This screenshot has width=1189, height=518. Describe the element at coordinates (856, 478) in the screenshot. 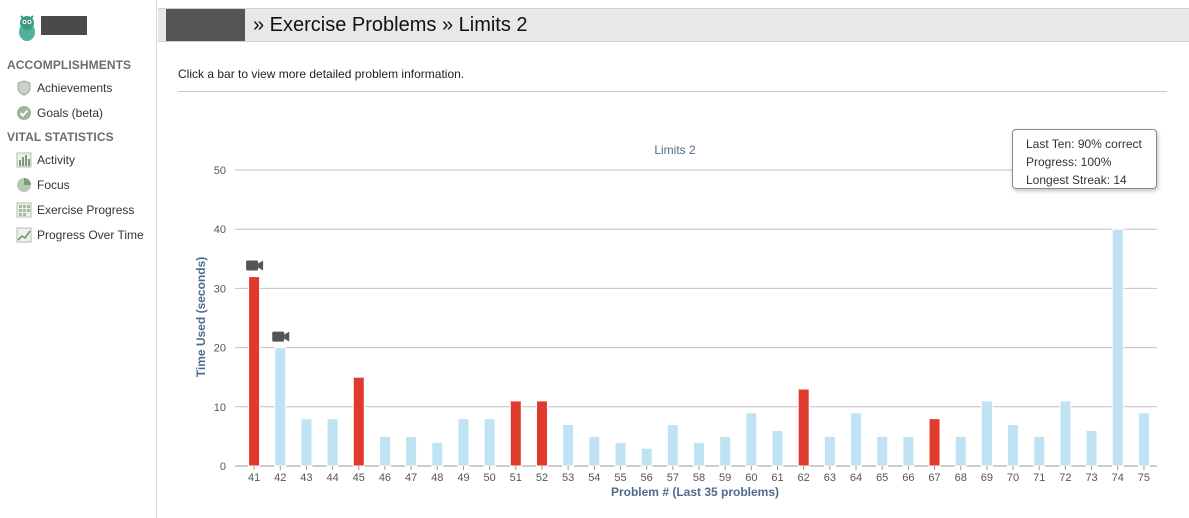

I see `x-tick-label: 64` at that location.